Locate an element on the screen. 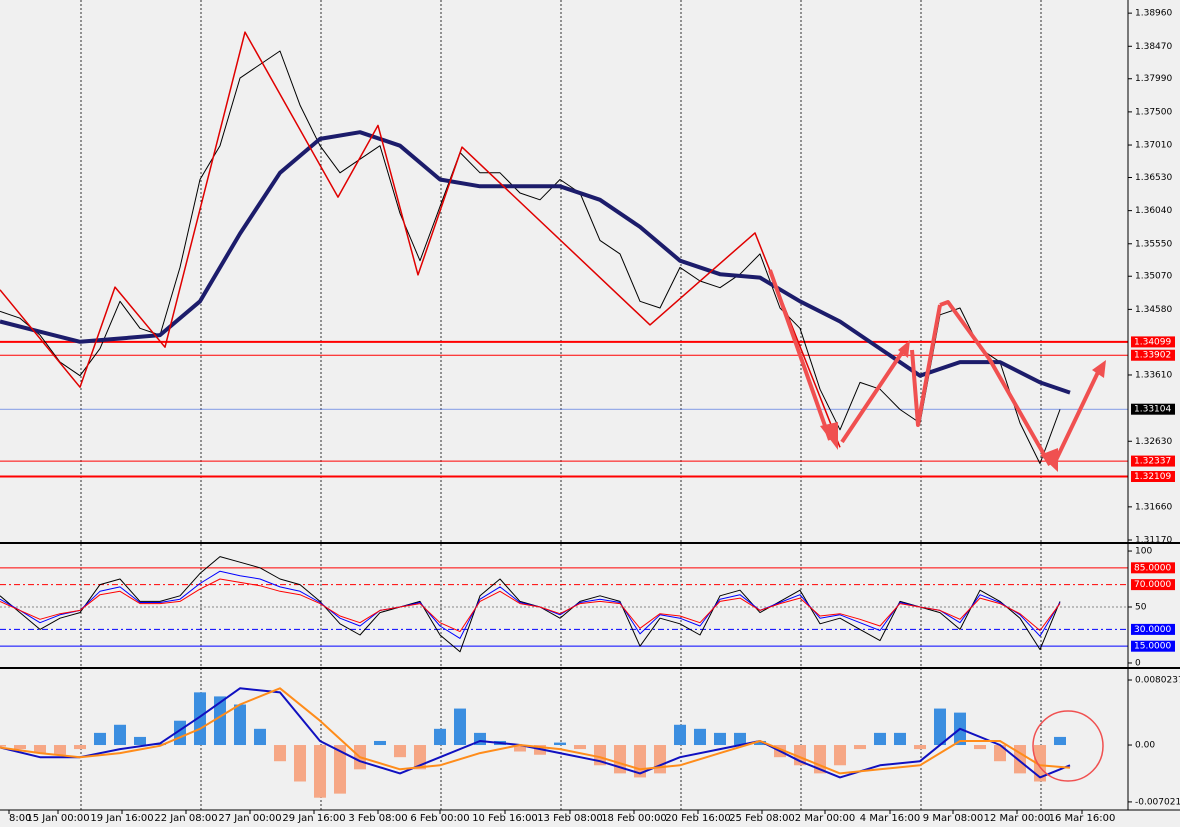 The height and width of the screenshot is (827, 1180). y-tick-label: 1.34580 is located at coordinates (1153, 310).